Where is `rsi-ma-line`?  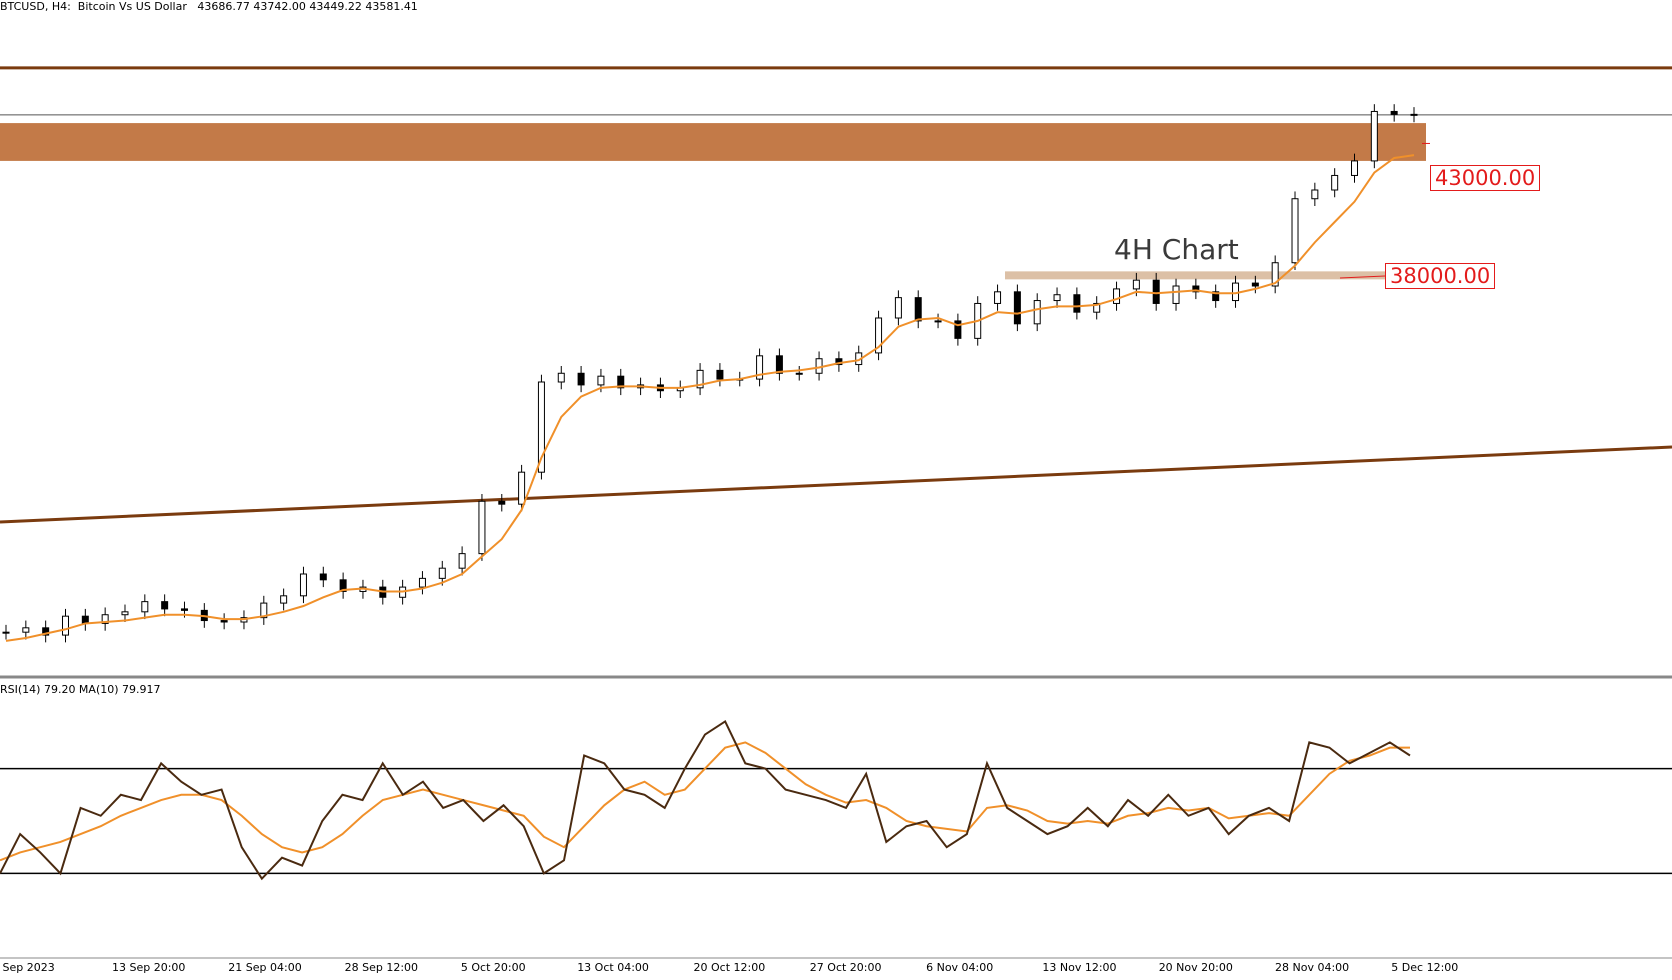 rsi-ma-line is located at coordinates (705, 801).